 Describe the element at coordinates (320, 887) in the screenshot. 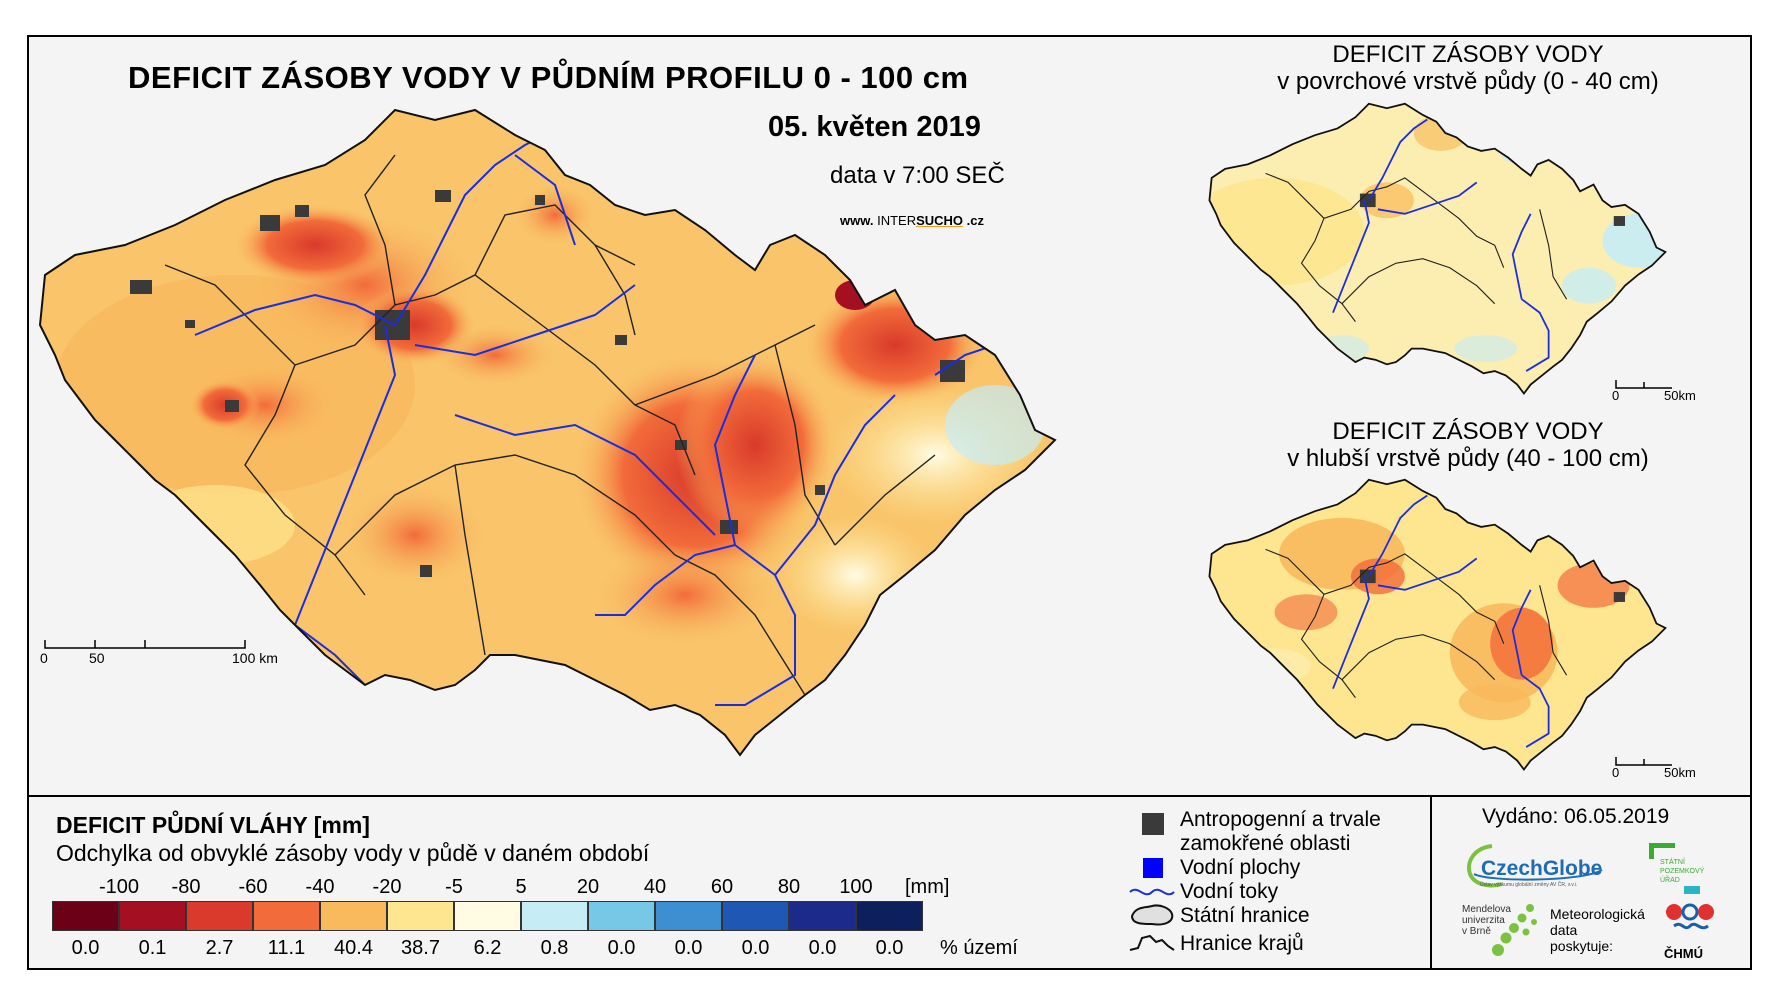

I see `legend-tick: -40` at that location.